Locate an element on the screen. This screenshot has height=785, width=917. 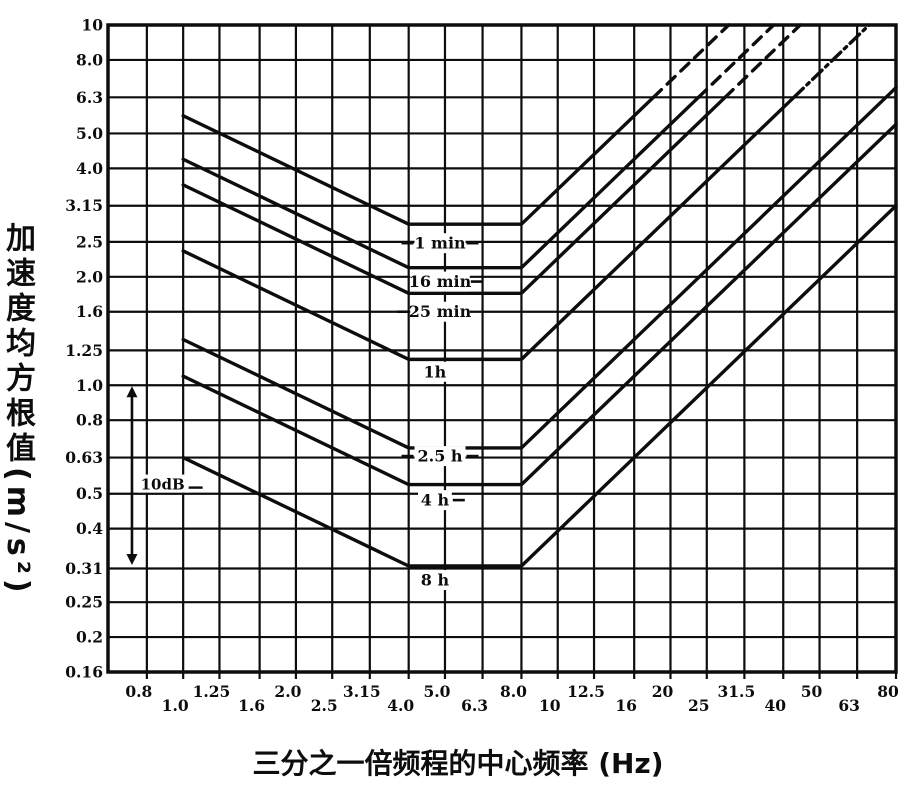
y-tick-label: 1.0 is located at coordinates (89, 385).